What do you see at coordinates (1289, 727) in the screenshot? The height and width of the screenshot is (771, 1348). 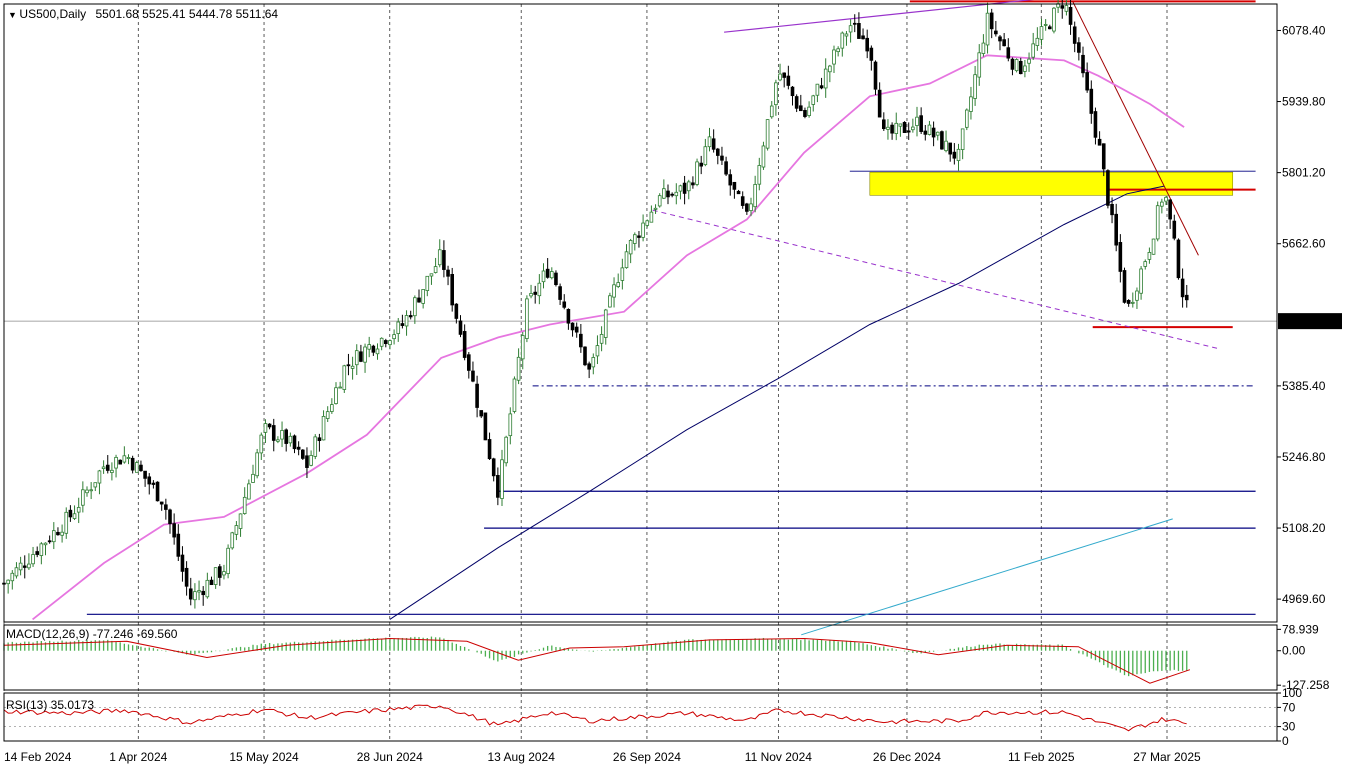 I see `rsi-axis-label: 30` at bounding box center [1289, 727].